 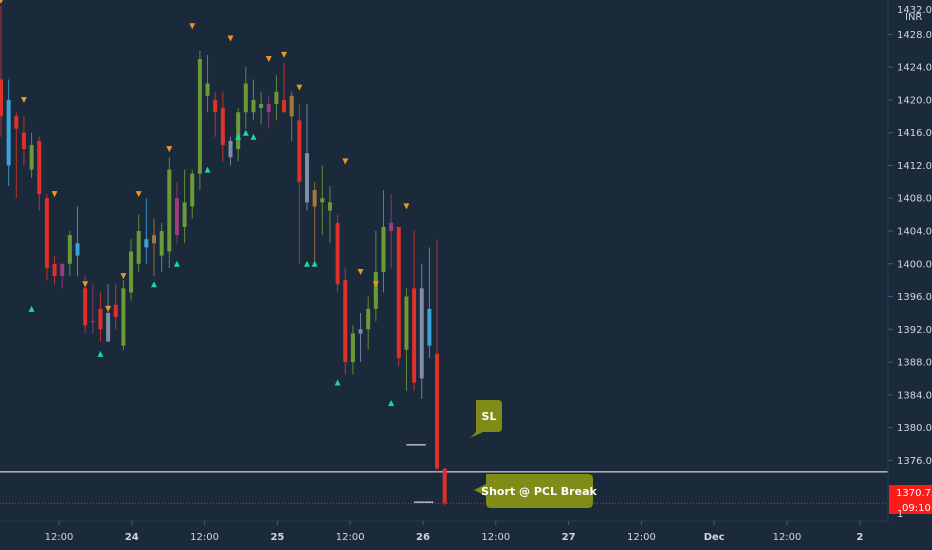 What do you see at coordinates (914, 428) in the screenshot?
I see `price-tick-label: 1380.00` at bounding box center [914, 428].